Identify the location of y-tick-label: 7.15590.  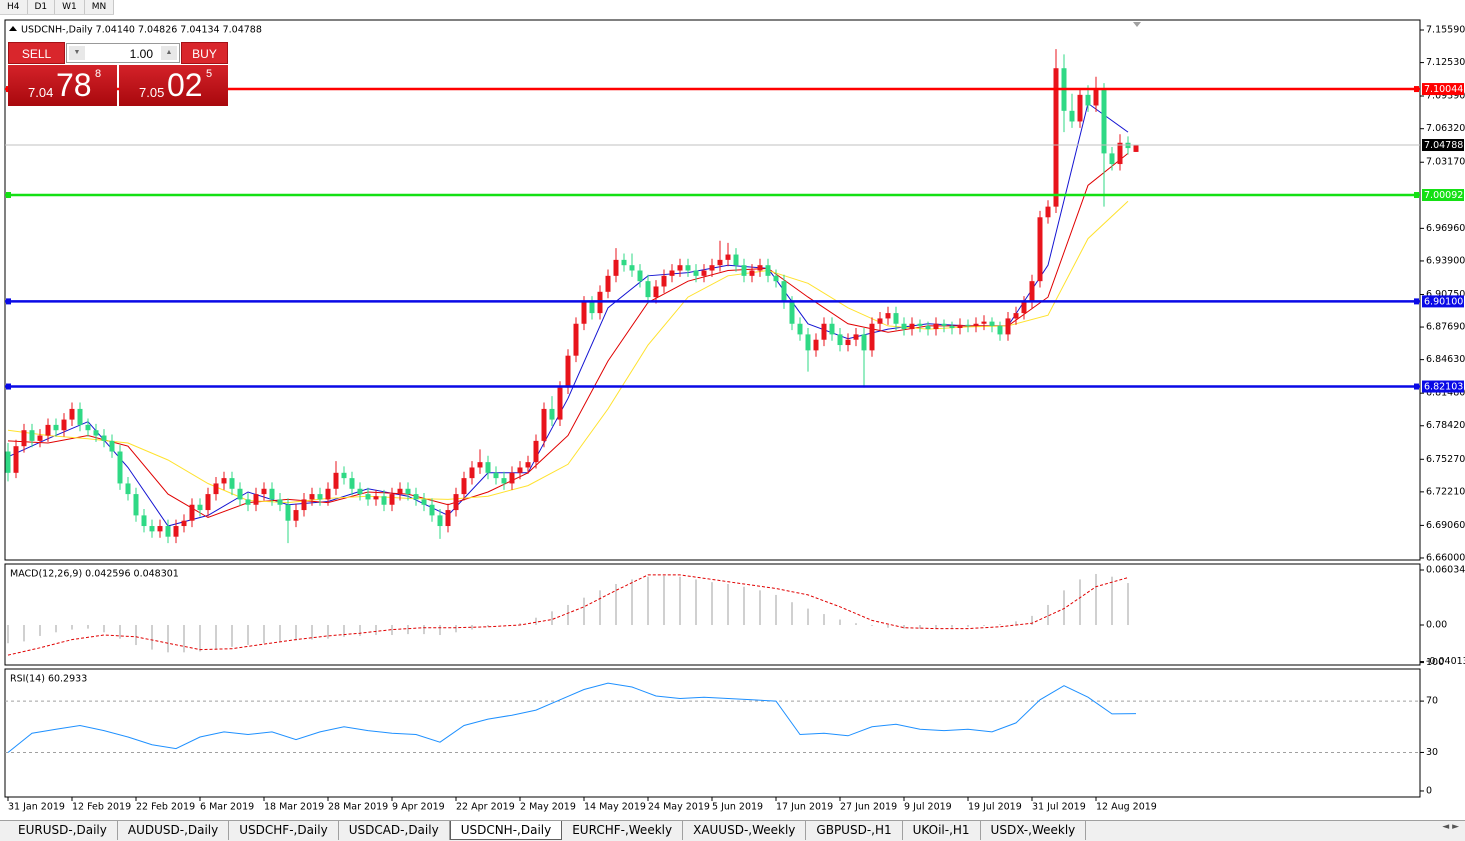
(1445, 30).